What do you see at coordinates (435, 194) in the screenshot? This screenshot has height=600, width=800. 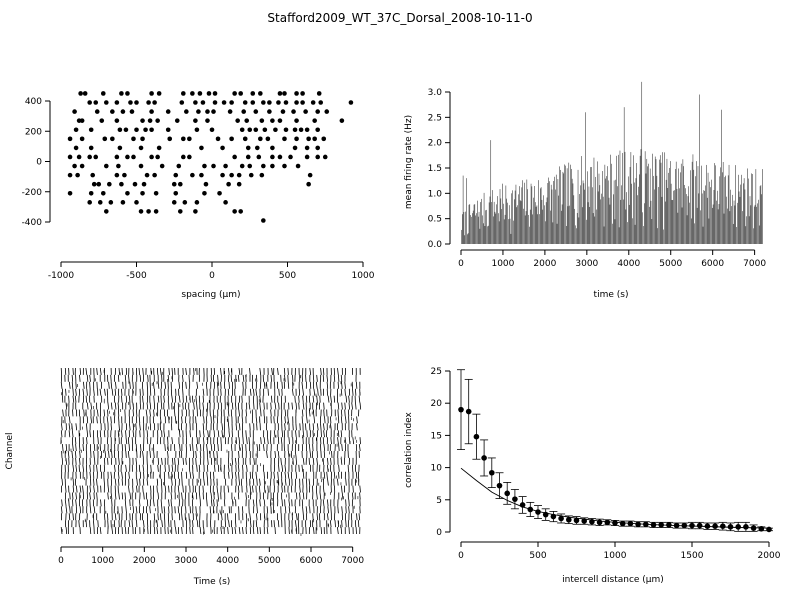 I see `firing-rate-y-tick-label: 1.0` at bounding box center [435, 194].